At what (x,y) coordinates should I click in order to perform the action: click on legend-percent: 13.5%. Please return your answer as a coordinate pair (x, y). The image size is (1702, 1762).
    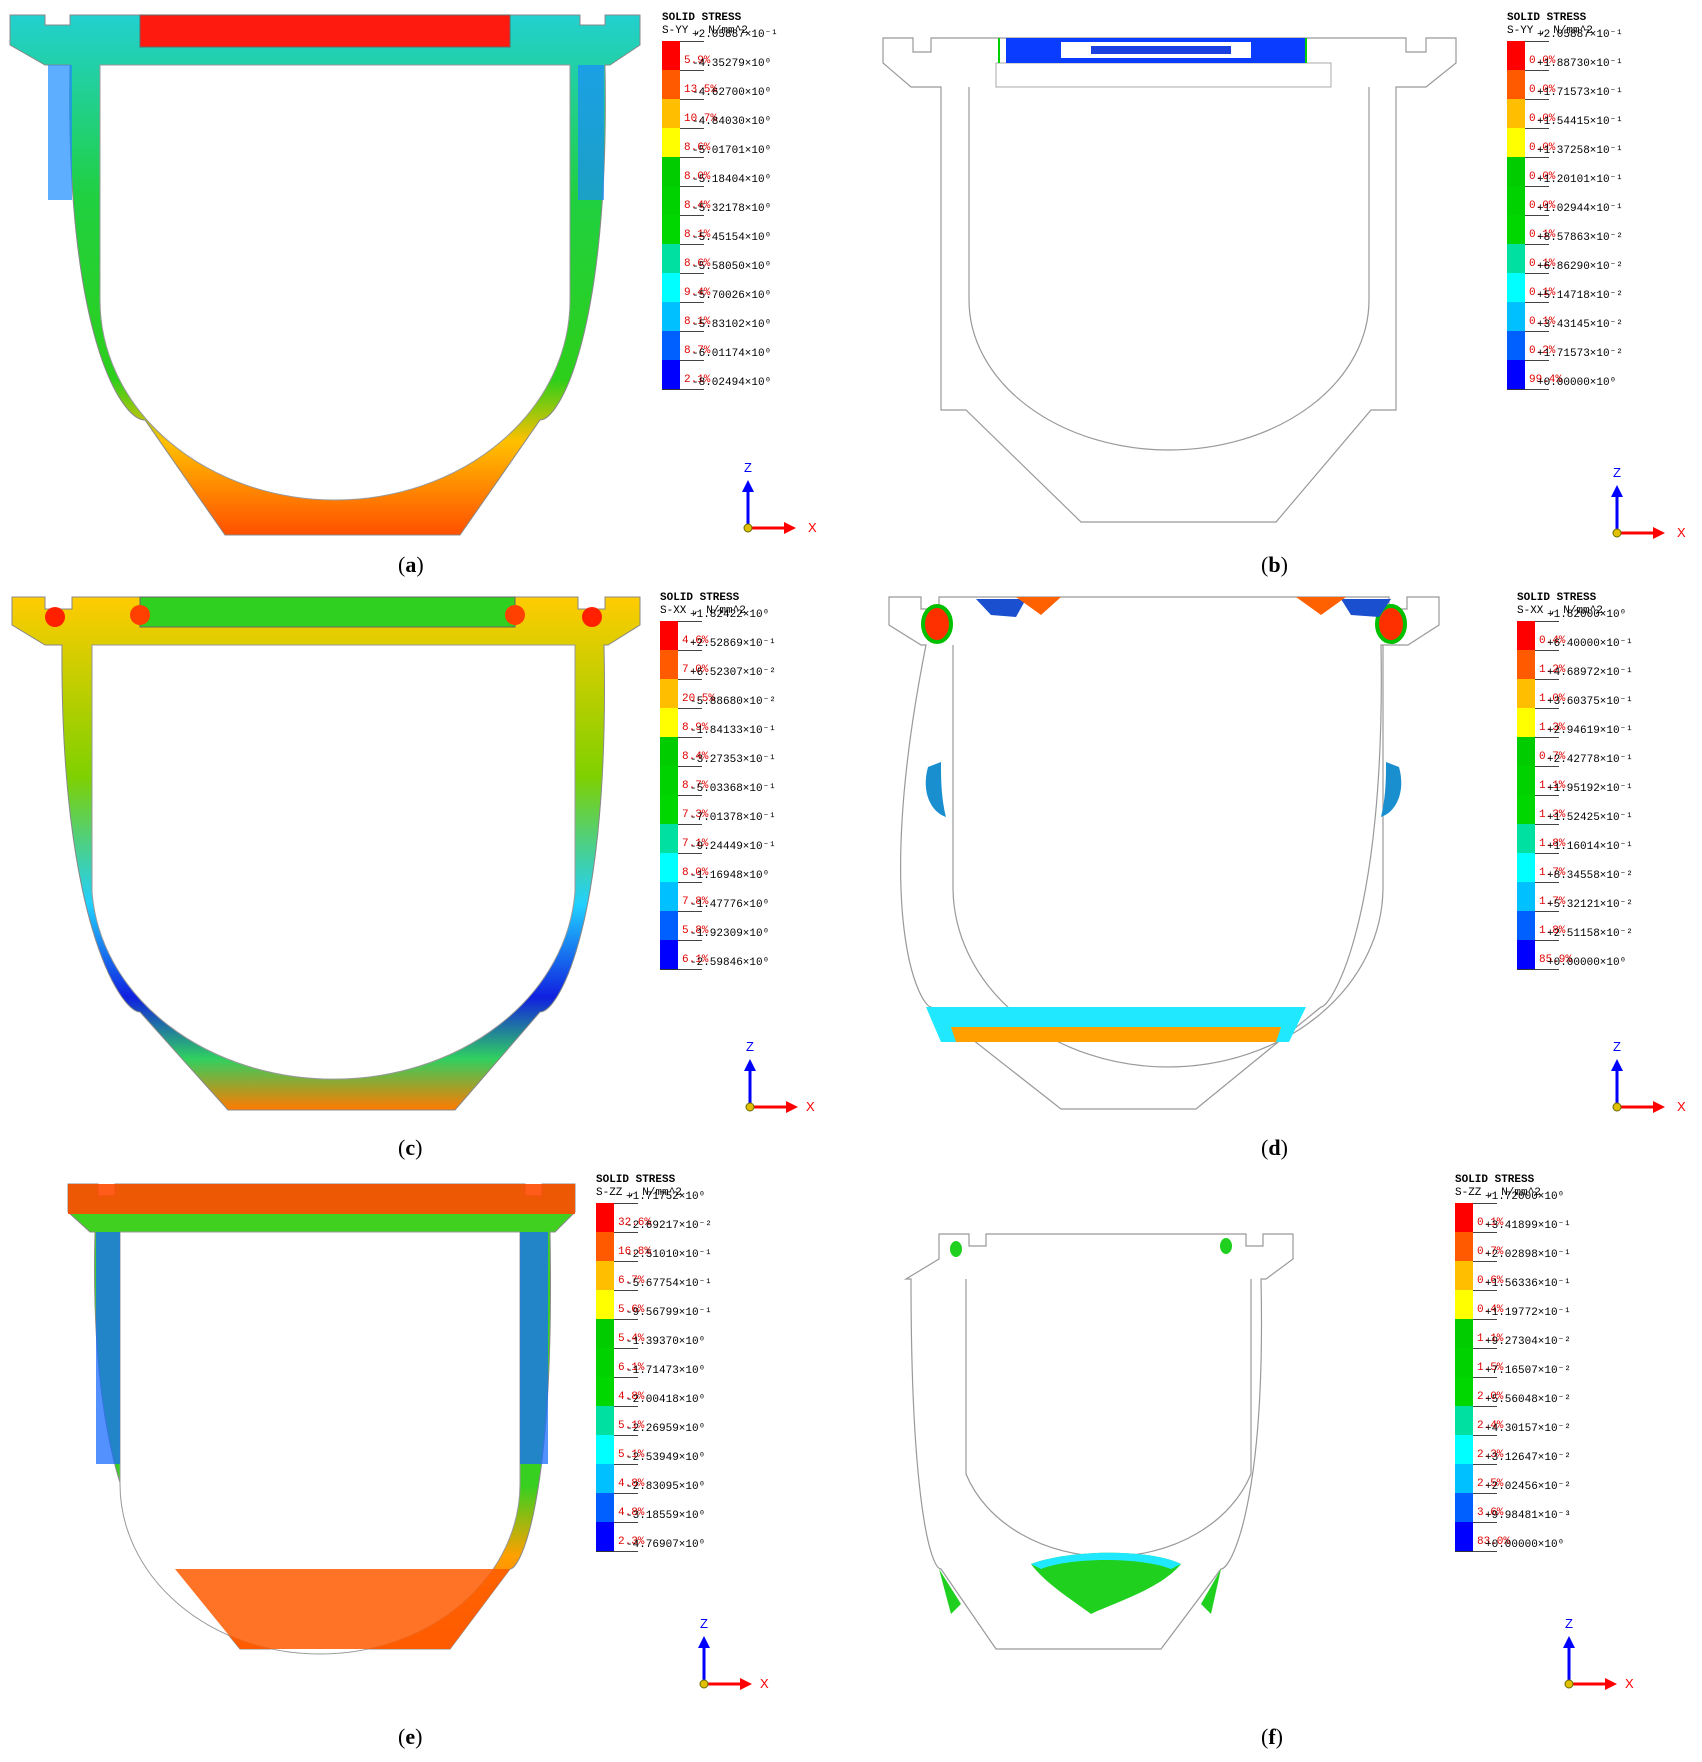
    Looking at the image, I should click on (701, 90).